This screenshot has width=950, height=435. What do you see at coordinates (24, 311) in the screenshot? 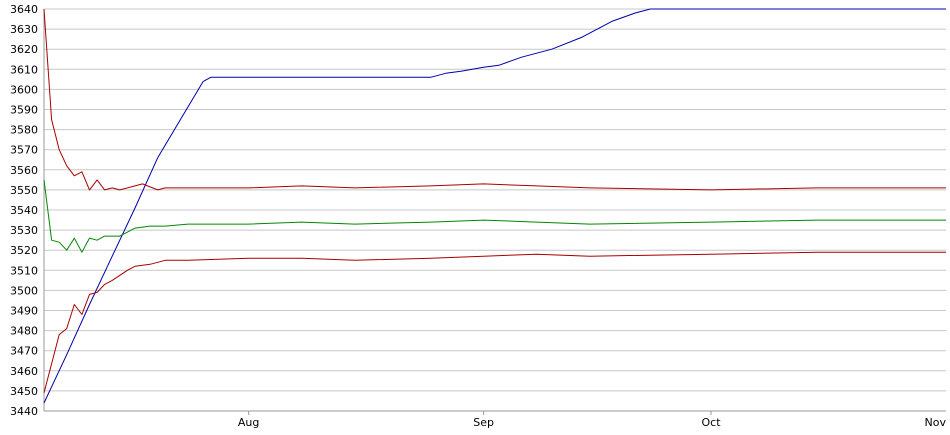
I see `y-tick-label: 3490` at bounding box center [24, 311].